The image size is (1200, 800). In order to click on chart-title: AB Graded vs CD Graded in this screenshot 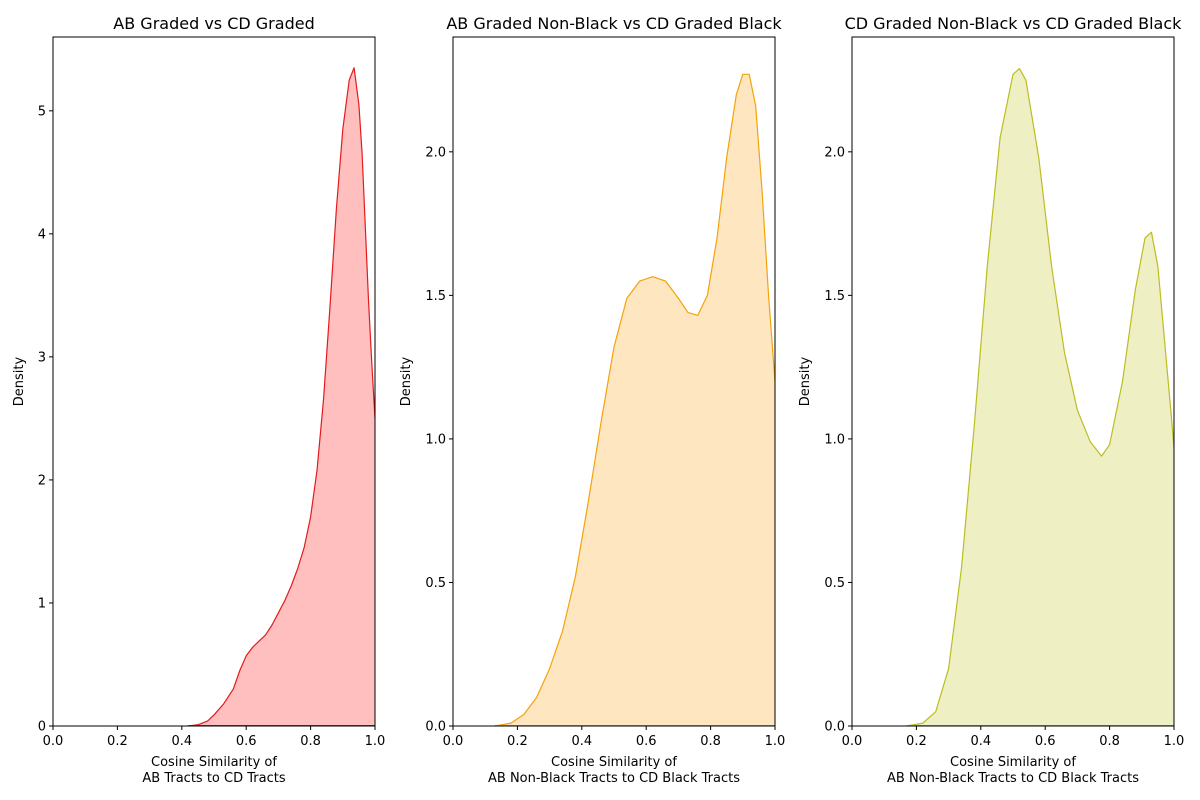, I will do `click(213, 23)`.